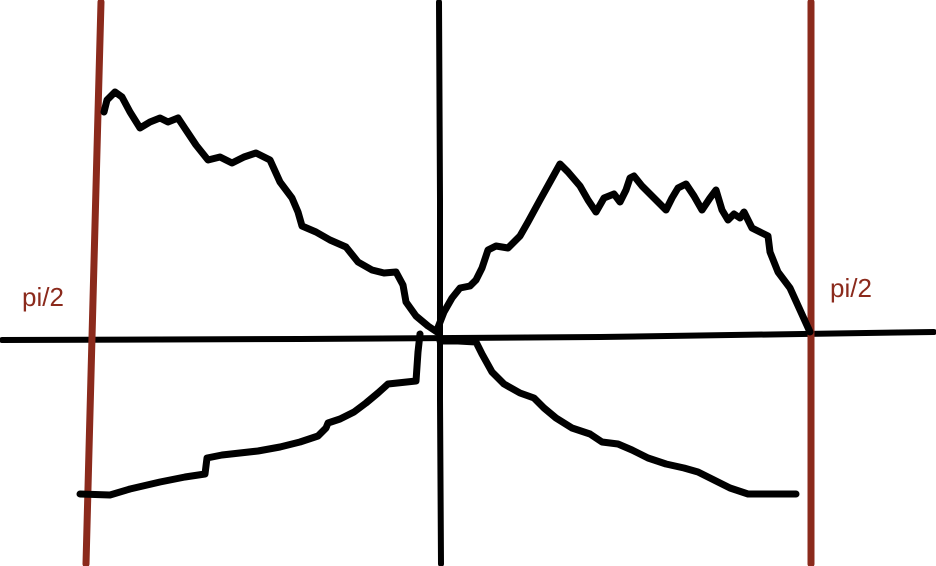 The height and width of the screenshot is (566, 936). What do you see at coordinates (440, 283) in the screenshot?
I see `vertical-axis` at bounding box center [440, 283].